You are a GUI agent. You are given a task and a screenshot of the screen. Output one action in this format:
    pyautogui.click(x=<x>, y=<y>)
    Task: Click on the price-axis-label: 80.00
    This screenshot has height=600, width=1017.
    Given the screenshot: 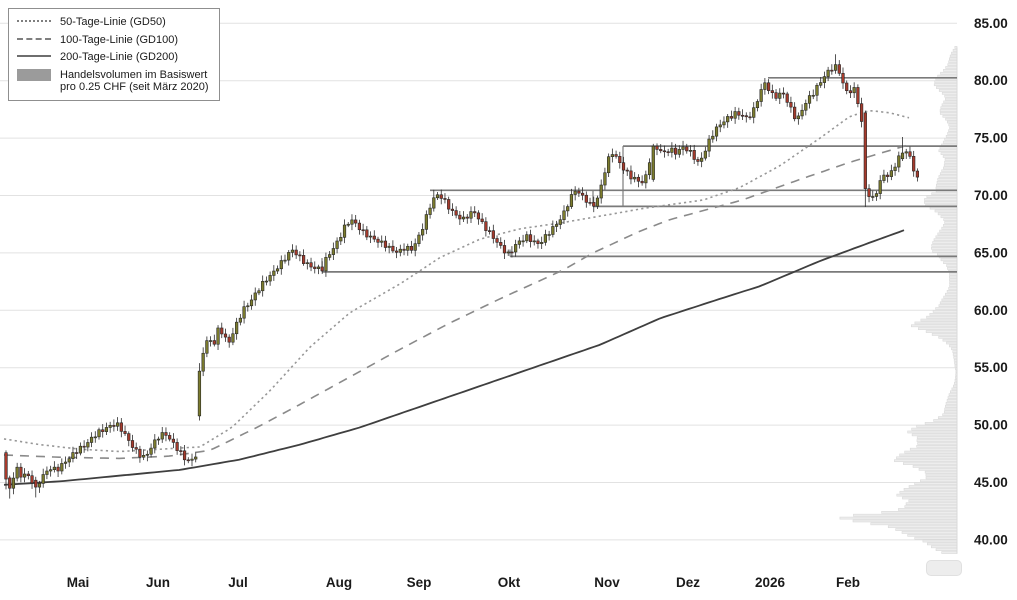 What is the action you would take?
    pyautogui.click(x=991, y=80)
    